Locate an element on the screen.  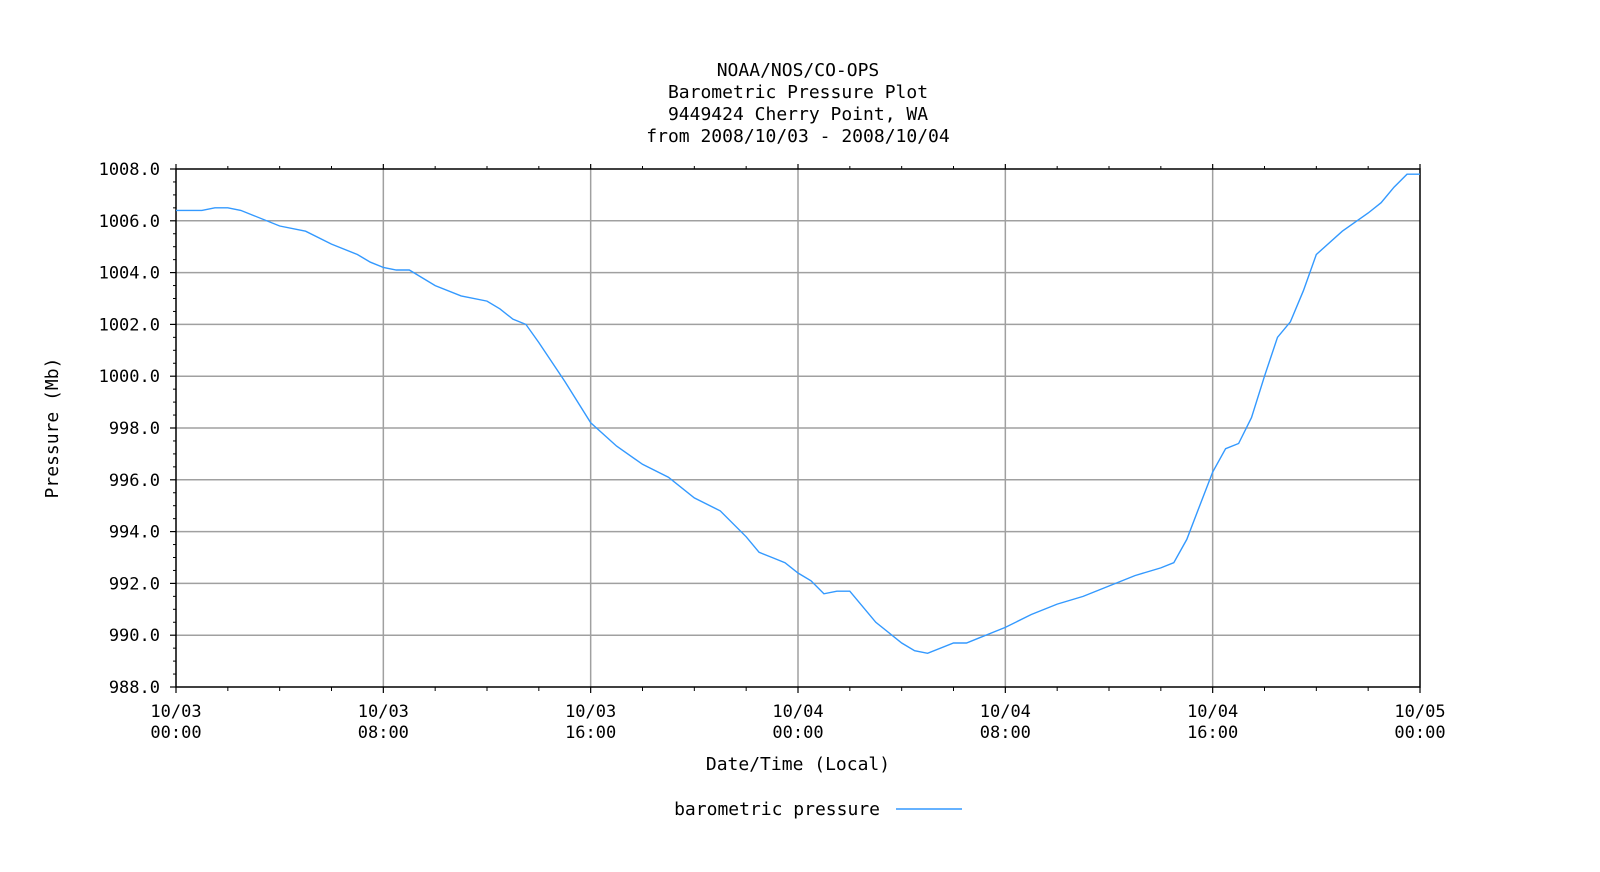
legend: barometric pressure is located at coordinates (818, 809).